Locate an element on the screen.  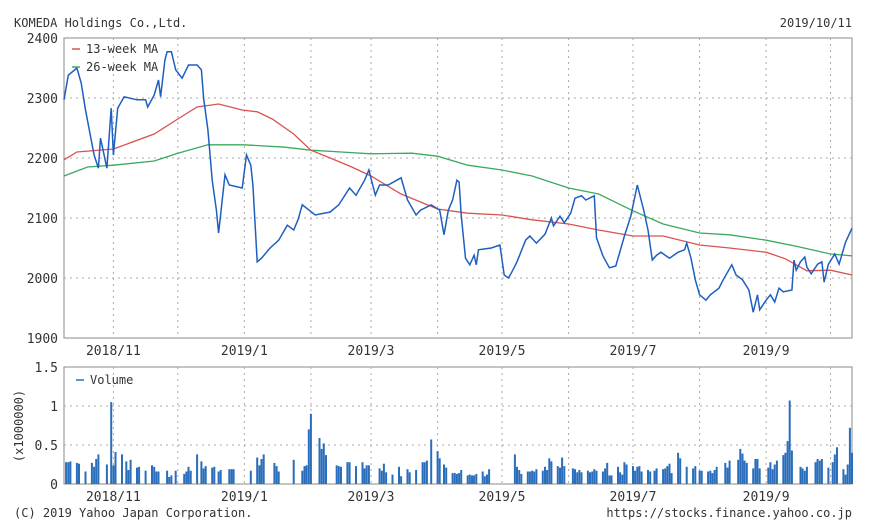
price-legend: 13-week MA 26-week MA is located at coordinates (115, 58).